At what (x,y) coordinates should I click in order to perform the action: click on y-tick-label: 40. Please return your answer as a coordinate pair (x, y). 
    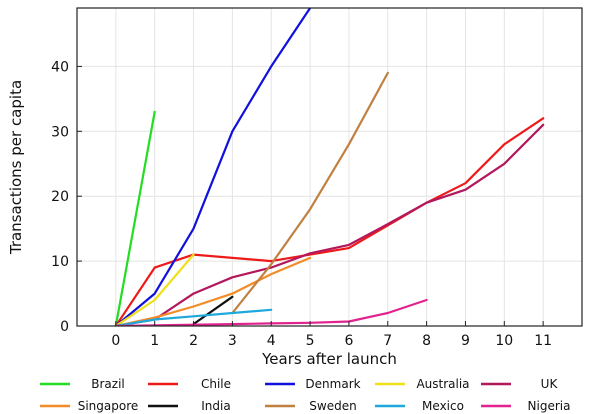
    Looking at the image, I should click on (60, 67).